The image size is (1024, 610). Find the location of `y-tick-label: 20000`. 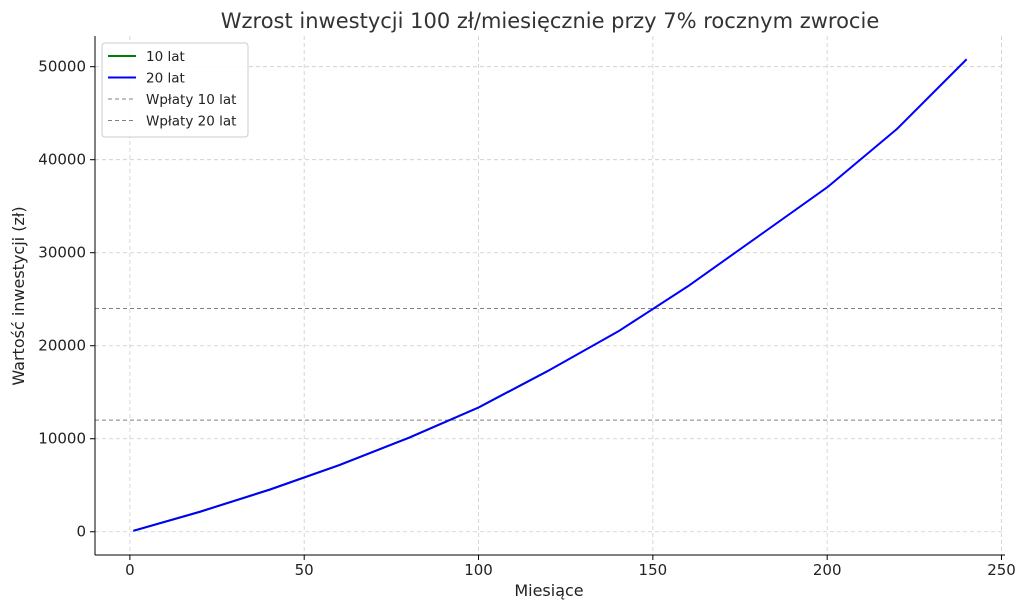

y-tick-label: 20000 is located at coordinates (62, 346).